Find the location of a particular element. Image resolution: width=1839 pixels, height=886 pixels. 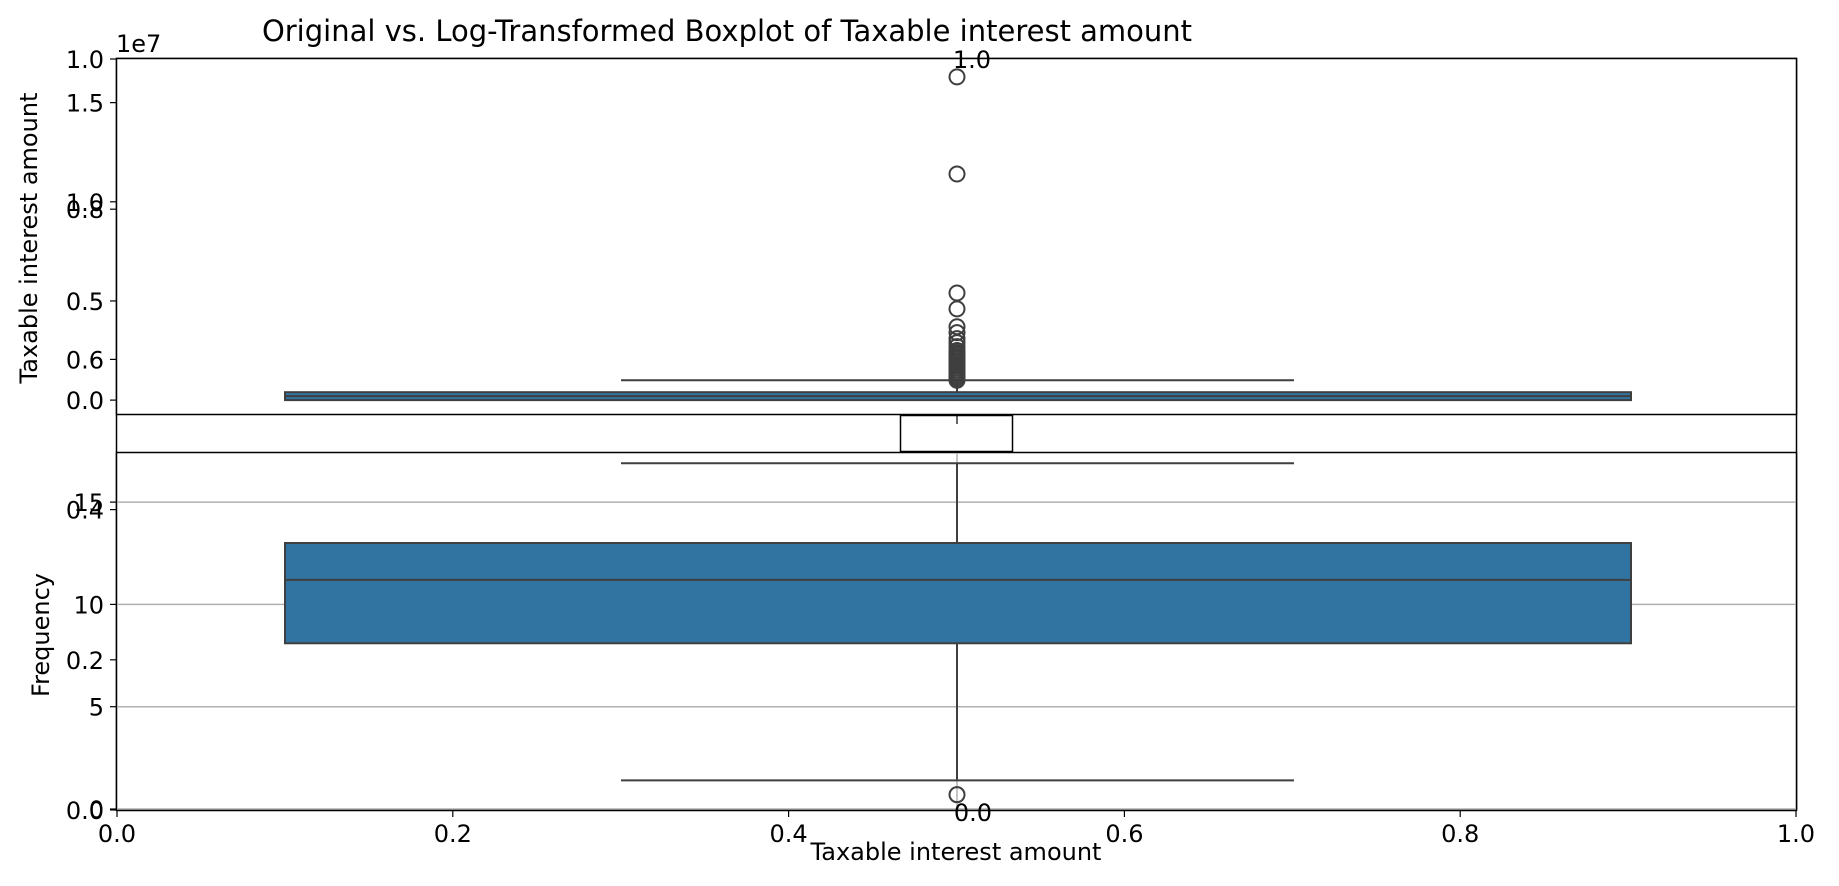

y-tick-label: 1.0 is located at coordinates (85, 60).